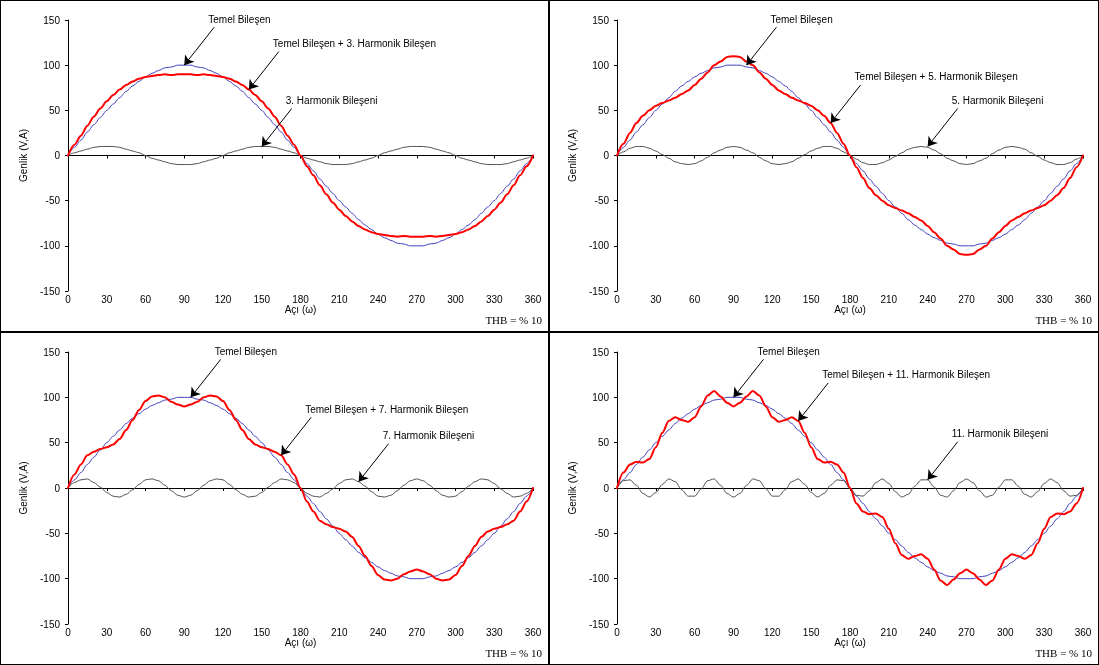 The height and width of the screenshot is (665, 1099). Describe the element at coordinates (936, 77) in the screenshot. I see `annotation: Temel Bileşen + 5. Harmonik Bileşen` at that location.